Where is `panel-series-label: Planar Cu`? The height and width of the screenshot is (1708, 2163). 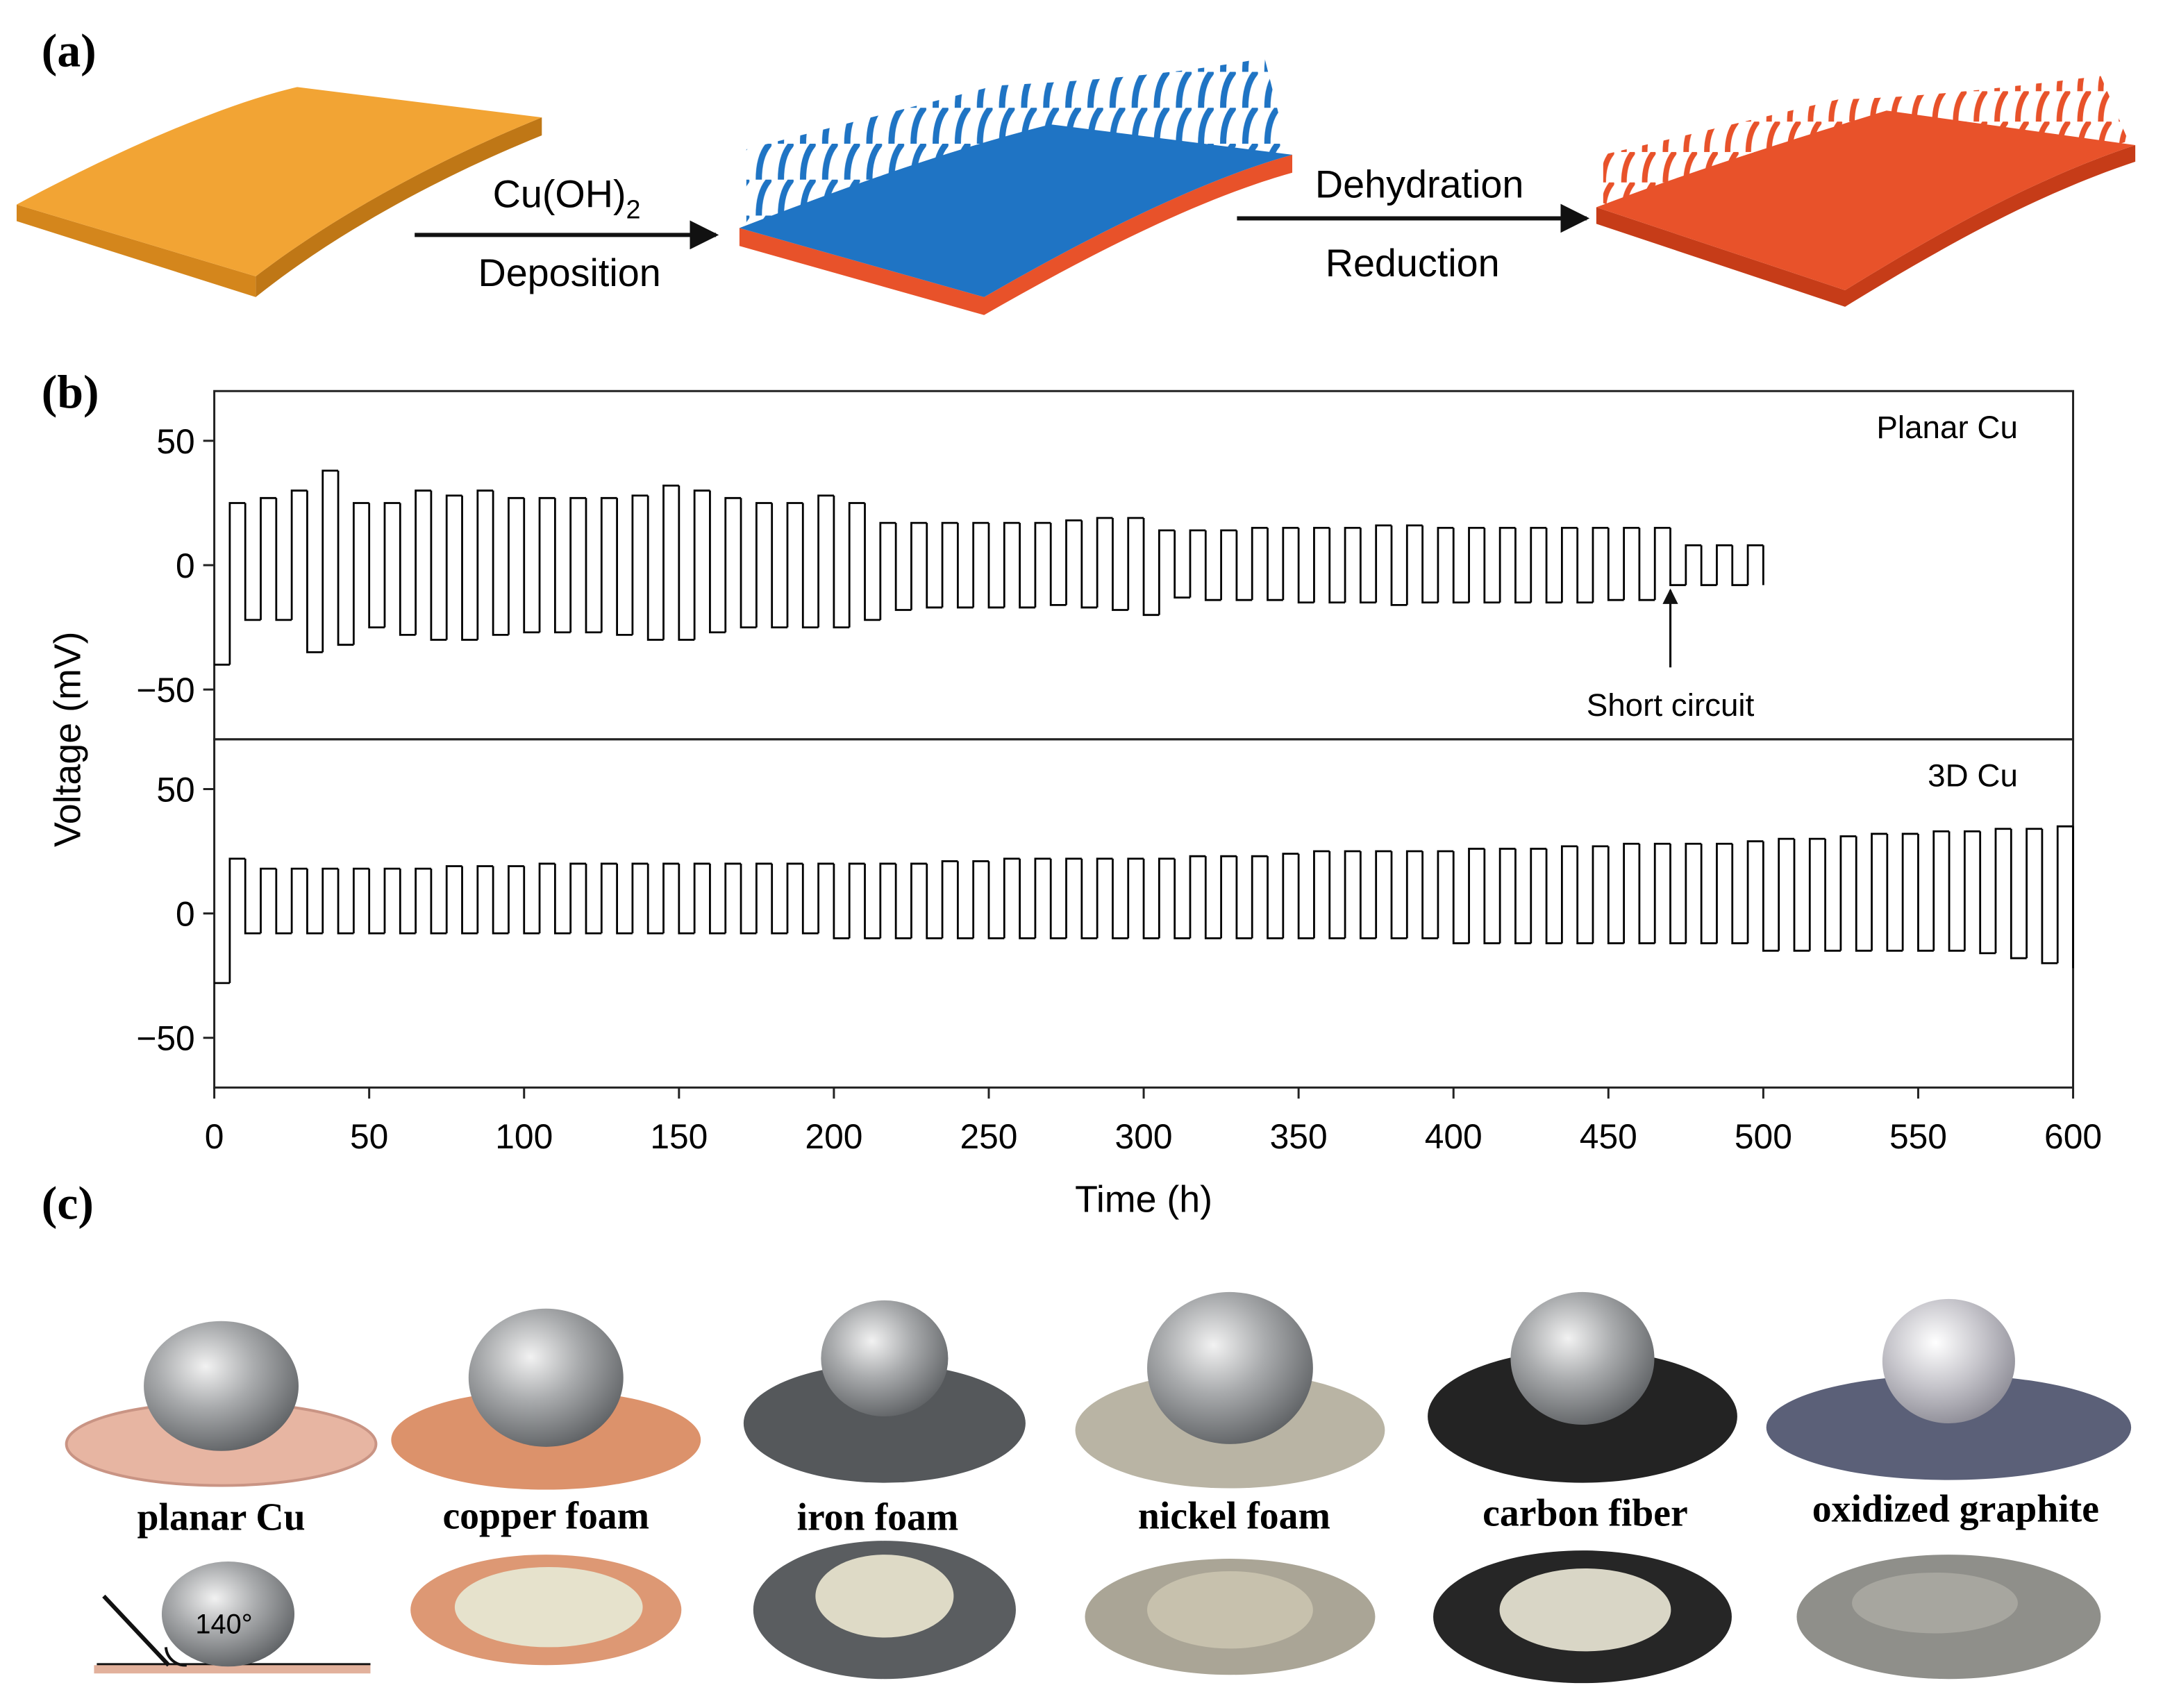 panel-series-label: Planar Cu is located at coordinates (1947, 428).